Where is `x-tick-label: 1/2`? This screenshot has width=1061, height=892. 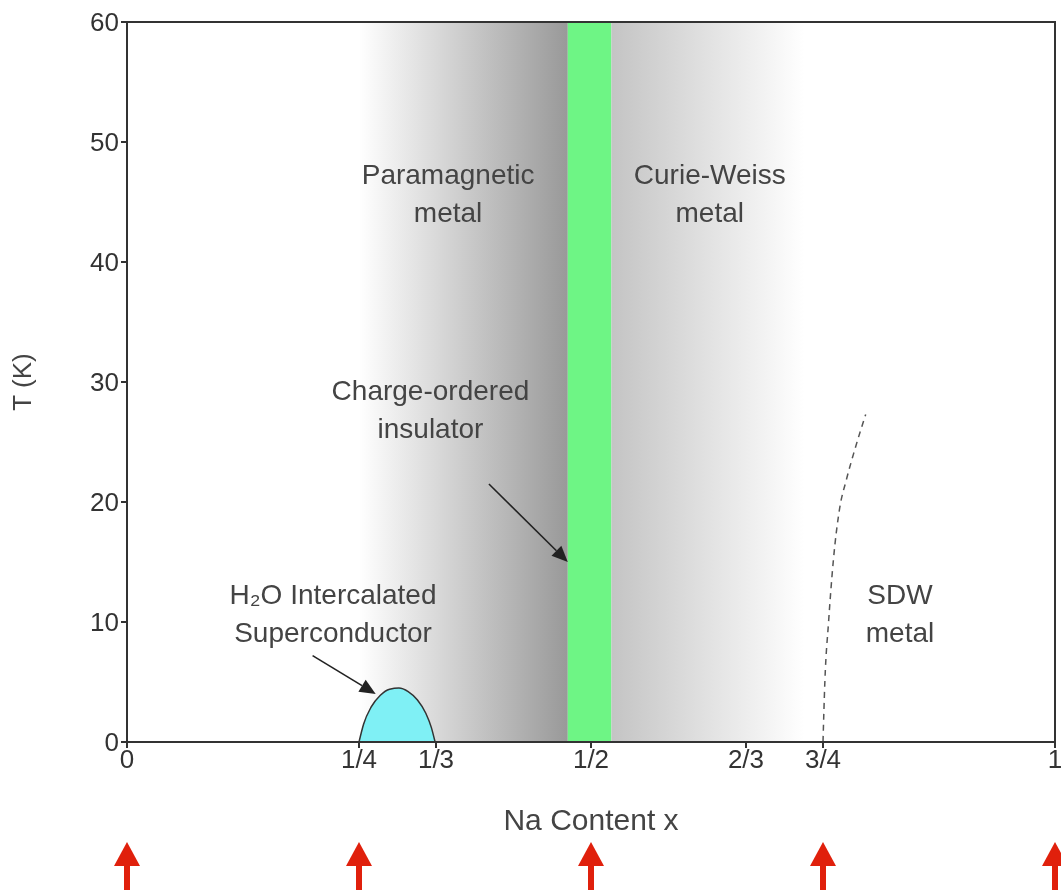
x-tick-label: 1/2 is located at coordinates (591, 759).